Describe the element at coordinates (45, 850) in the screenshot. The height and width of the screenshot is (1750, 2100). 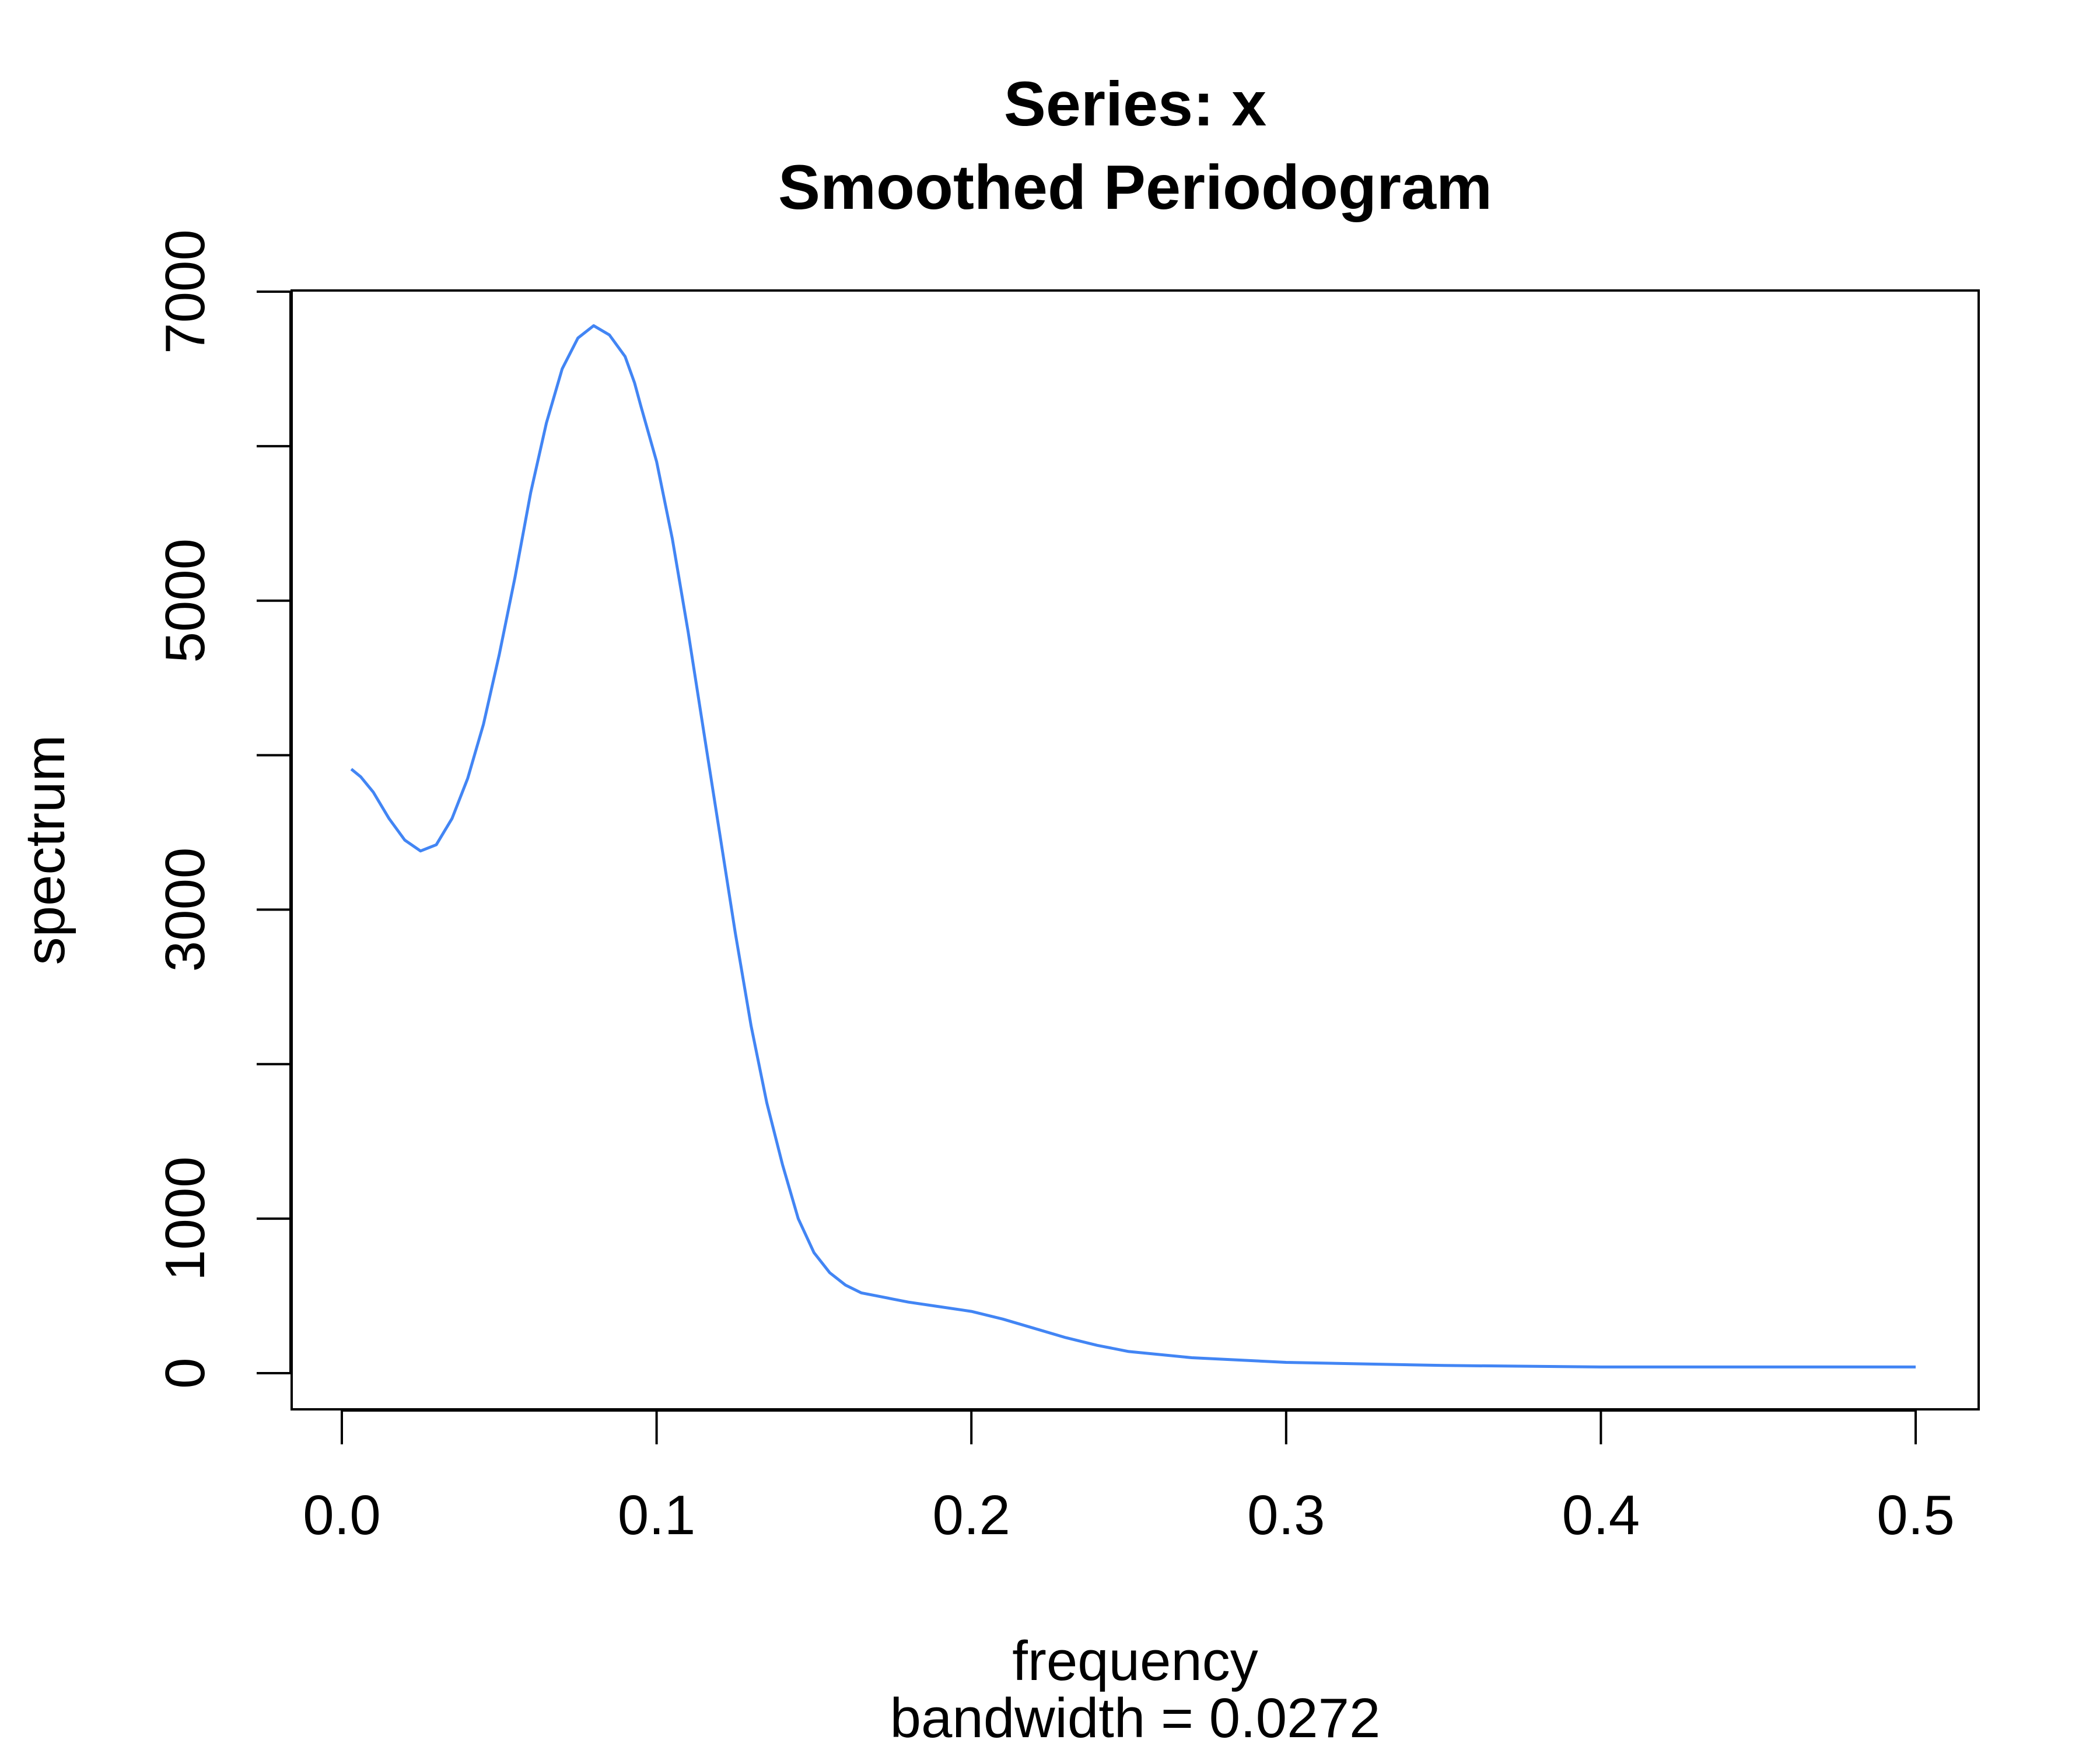
I see `y-axis-label: spectrum` at that location.